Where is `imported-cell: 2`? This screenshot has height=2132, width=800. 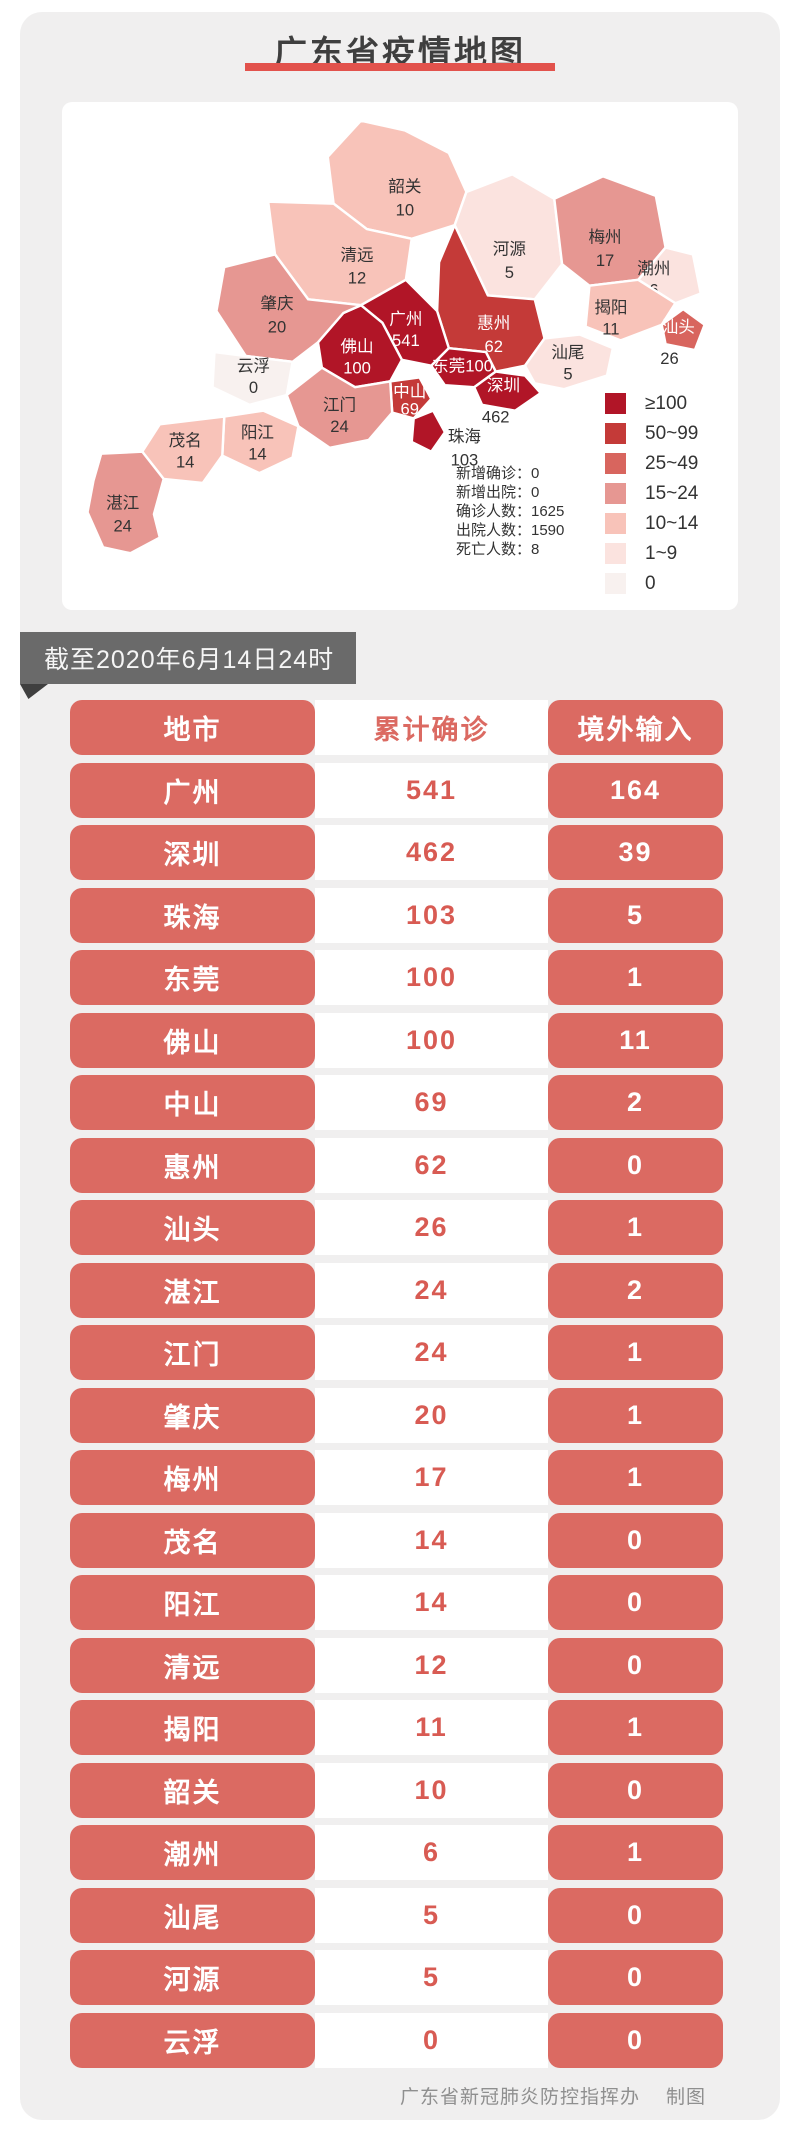 imported-cell: 2 is located at coordinates (635, 1290).